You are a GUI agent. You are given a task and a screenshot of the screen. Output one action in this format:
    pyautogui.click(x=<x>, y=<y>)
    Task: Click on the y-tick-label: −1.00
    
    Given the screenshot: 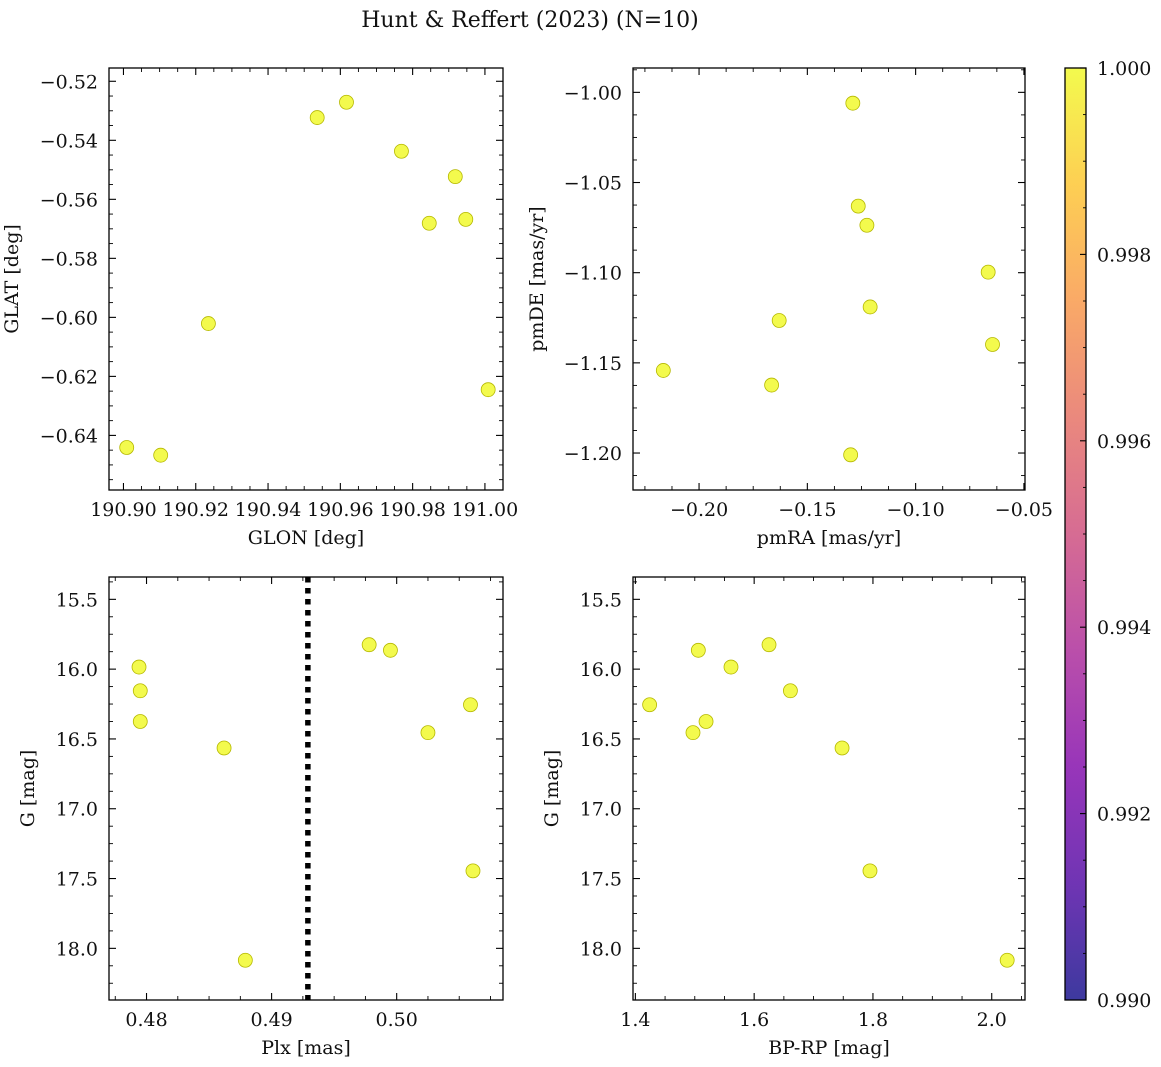 What is the action you would take?
    pyautogui.click(x=593, y=93)
    